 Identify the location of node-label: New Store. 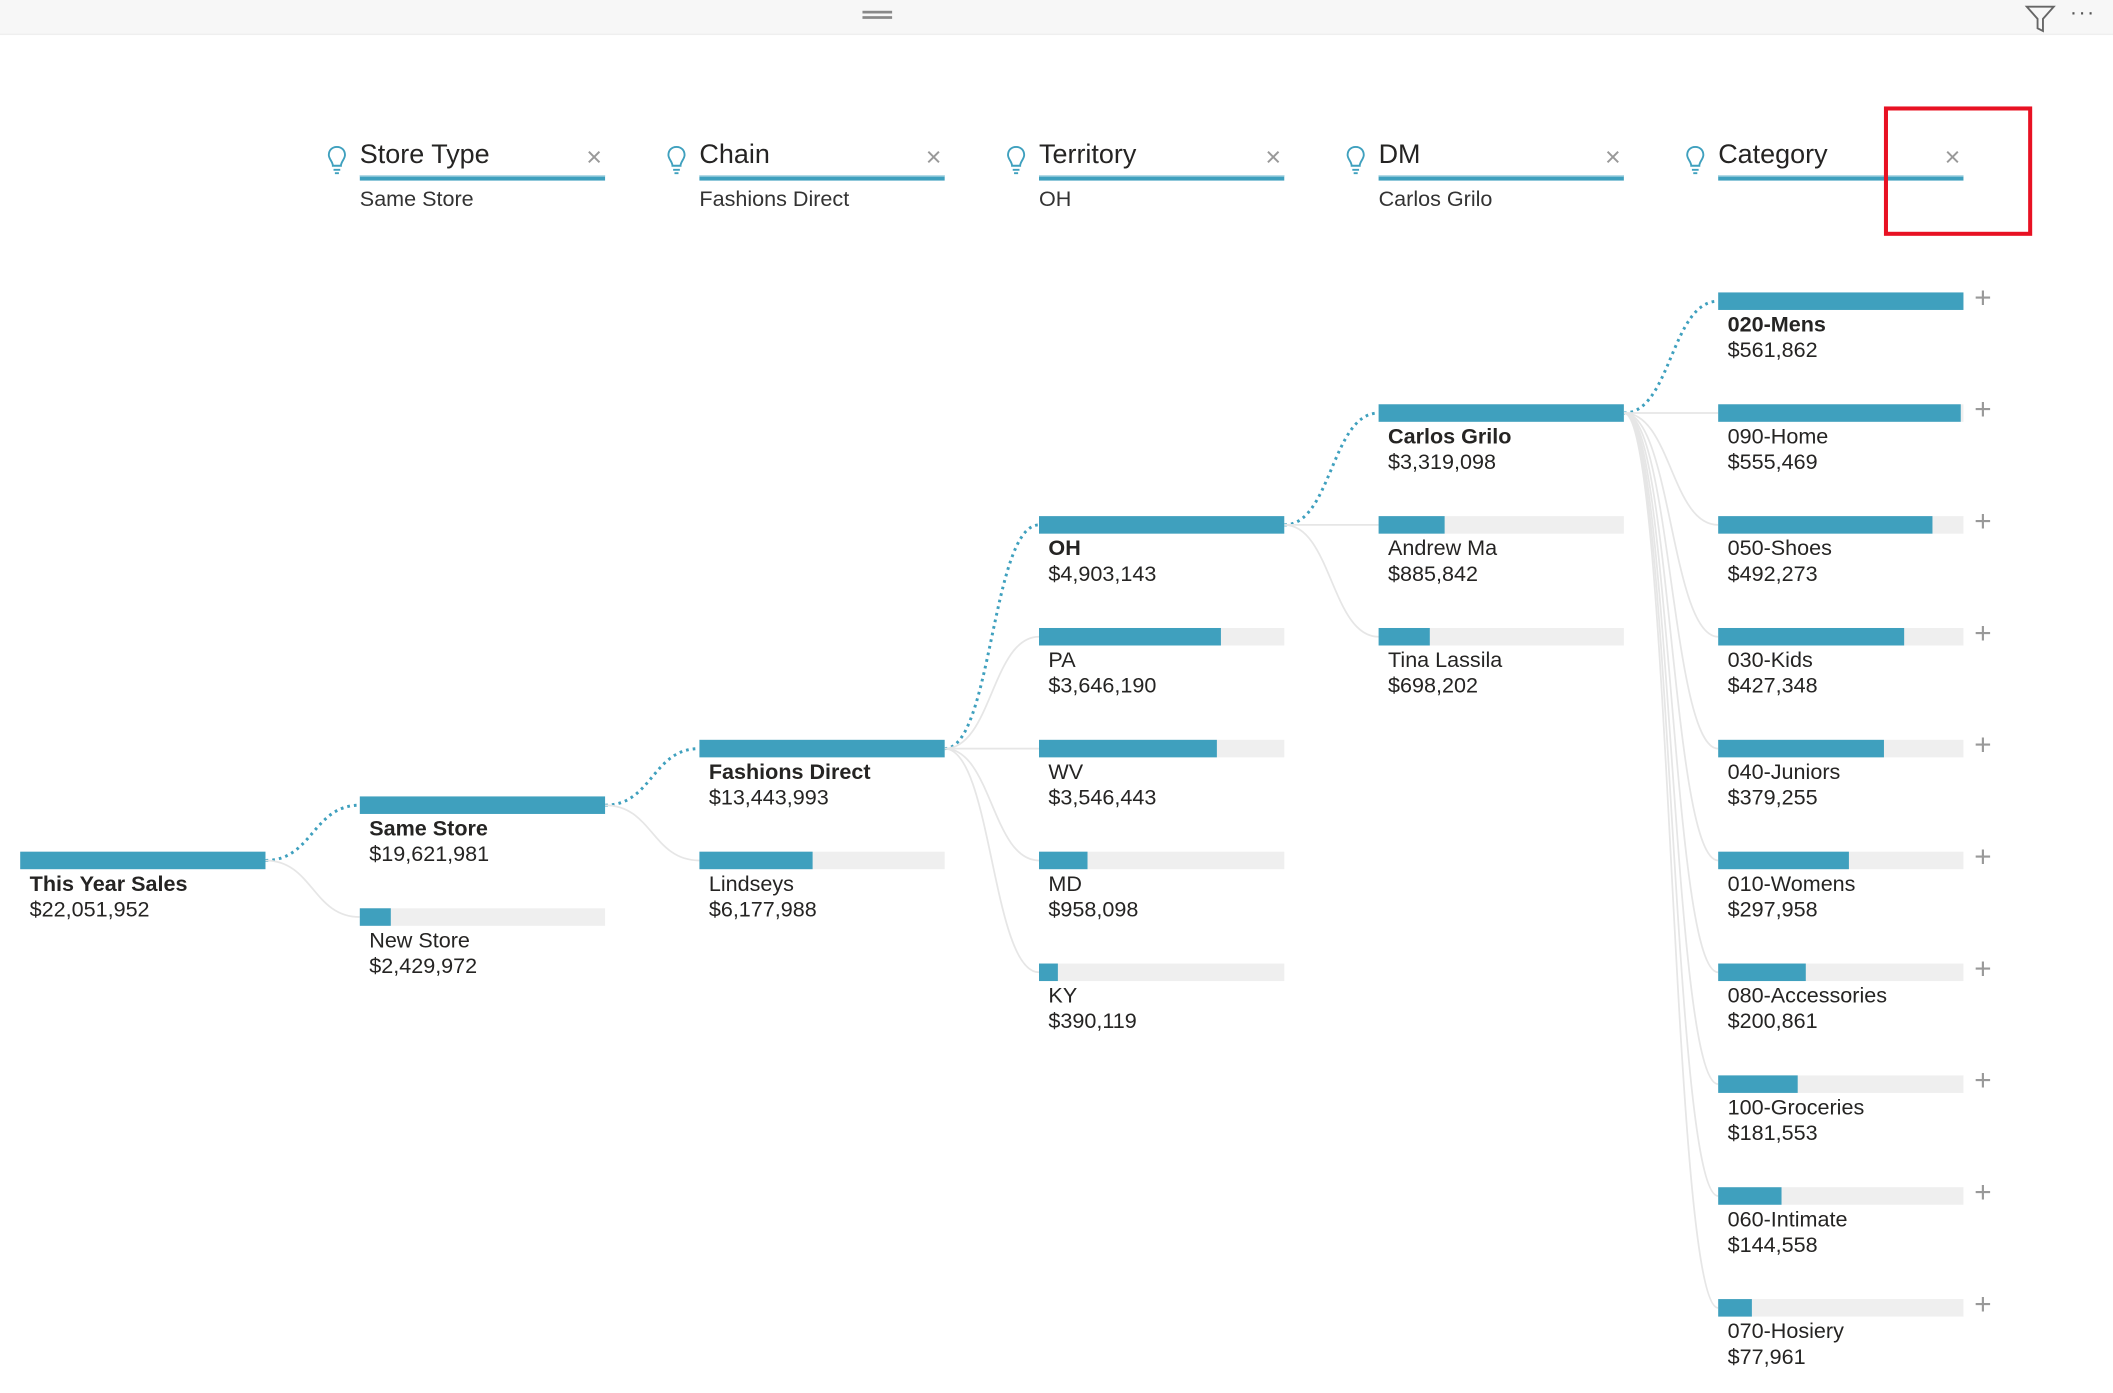
(419, 941).